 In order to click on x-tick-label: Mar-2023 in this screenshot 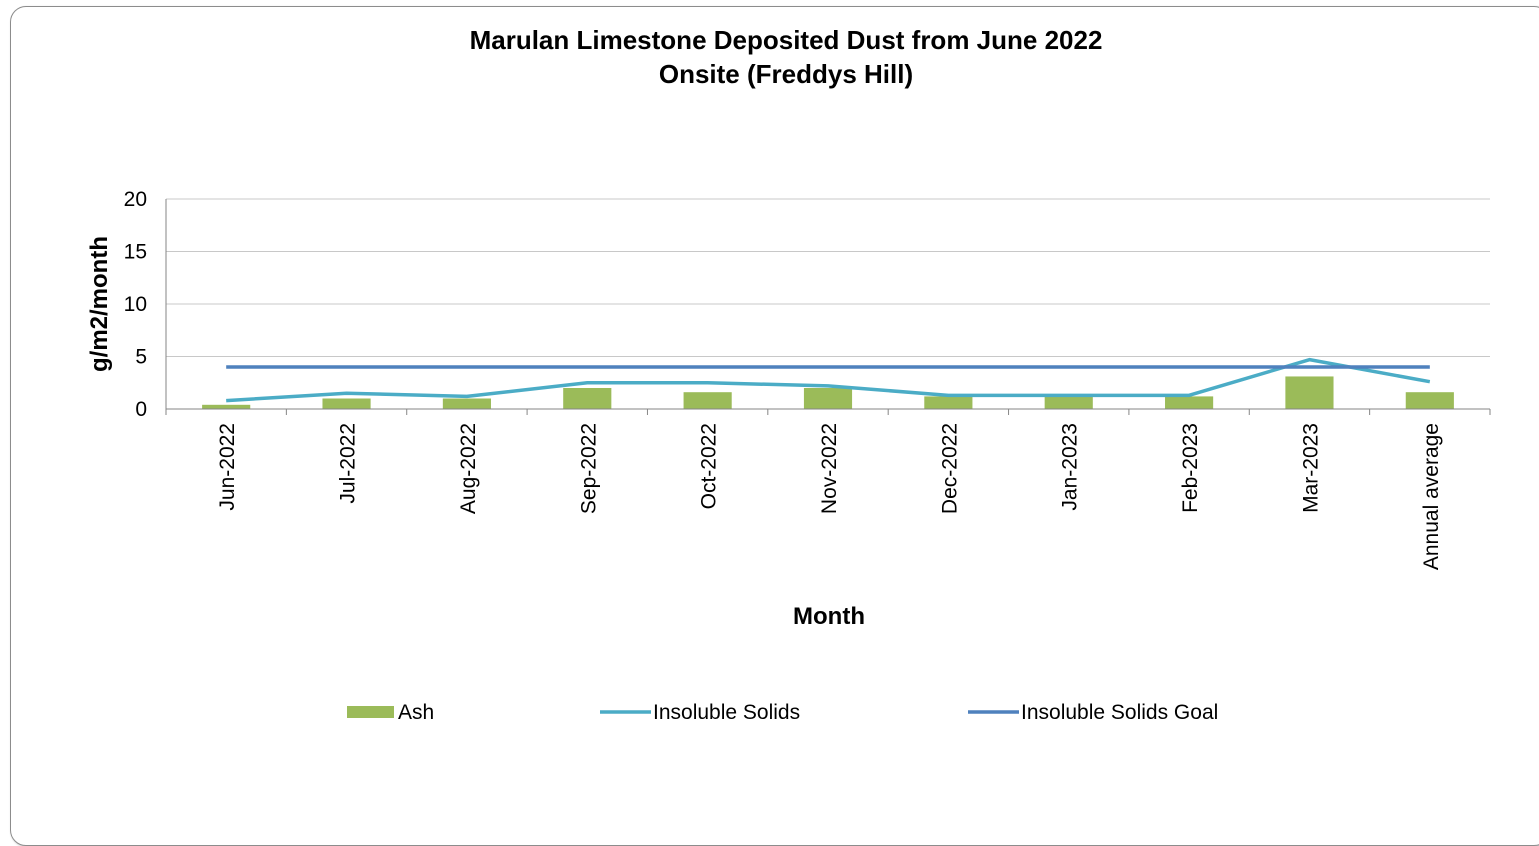, I will do `click(1310, 468)`.